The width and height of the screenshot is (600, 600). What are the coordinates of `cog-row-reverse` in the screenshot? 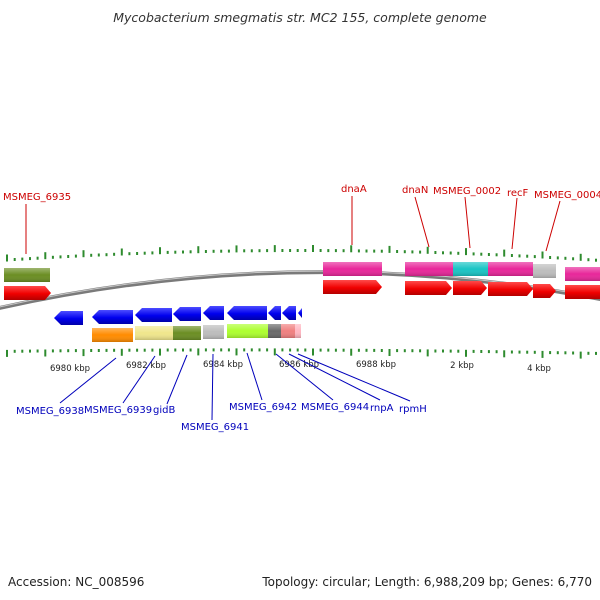 It's located at (196, 333).